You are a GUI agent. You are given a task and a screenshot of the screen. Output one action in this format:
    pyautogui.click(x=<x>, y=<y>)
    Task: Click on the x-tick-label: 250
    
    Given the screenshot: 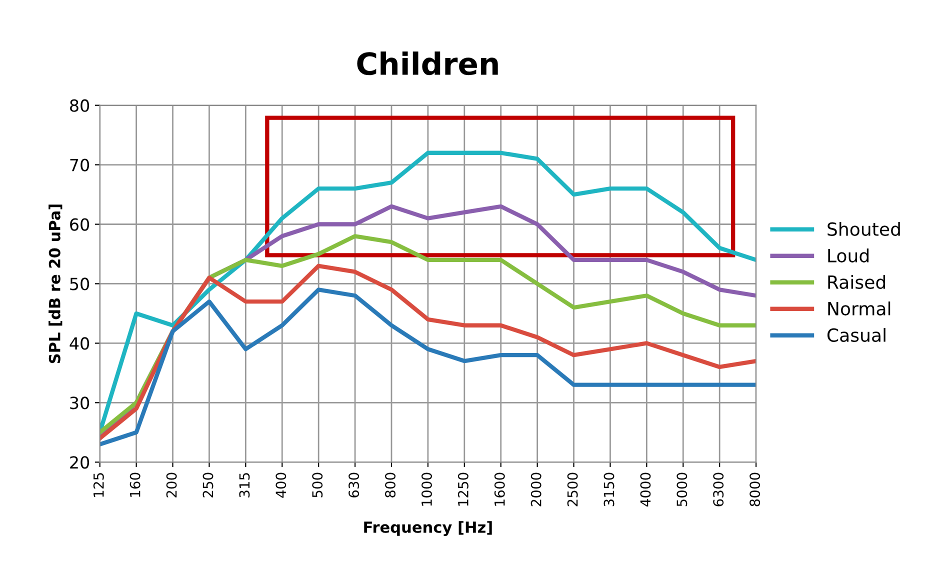 What is the action you would take?
    pyautogui.click(x=208, y=485)
    